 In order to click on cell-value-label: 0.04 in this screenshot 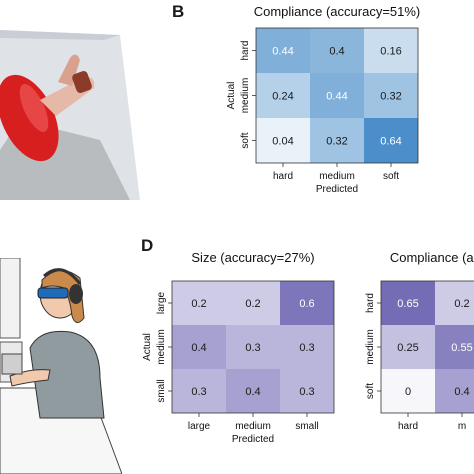, I will do `click(282, 142)`.